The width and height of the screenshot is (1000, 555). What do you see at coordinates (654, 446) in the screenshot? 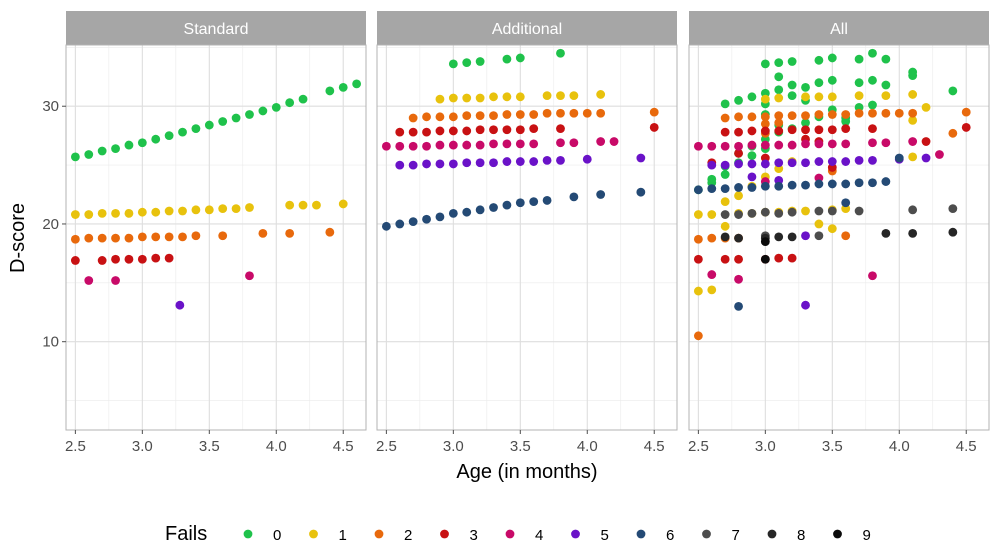
I see `x-tick-label: 4.5` at bounding box center [654, 446].